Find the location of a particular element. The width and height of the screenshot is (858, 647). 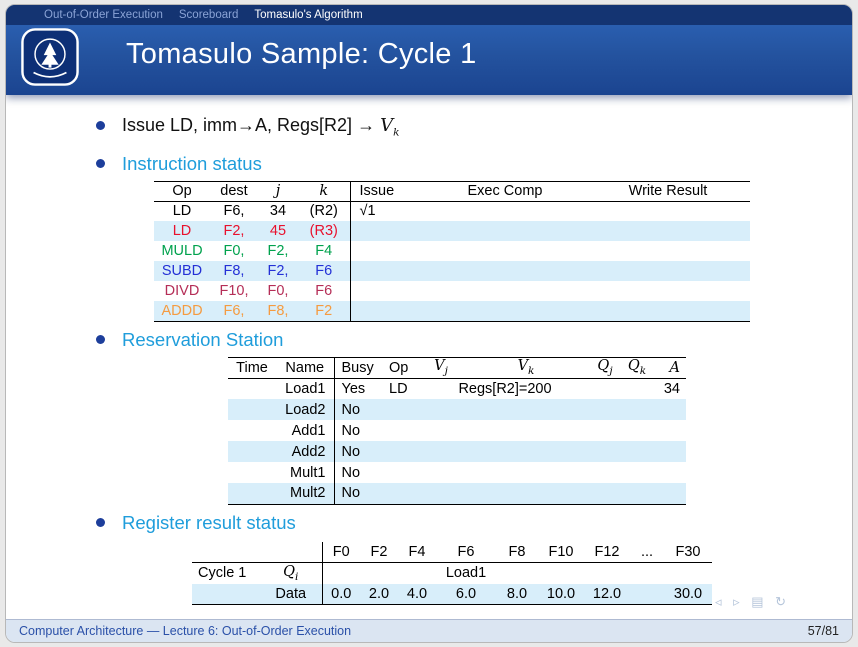

data-row: Data 0.0 2.0 4.0 6.0 8.0 10.0 12.0 30.0 is located at coordinates (452, 594).